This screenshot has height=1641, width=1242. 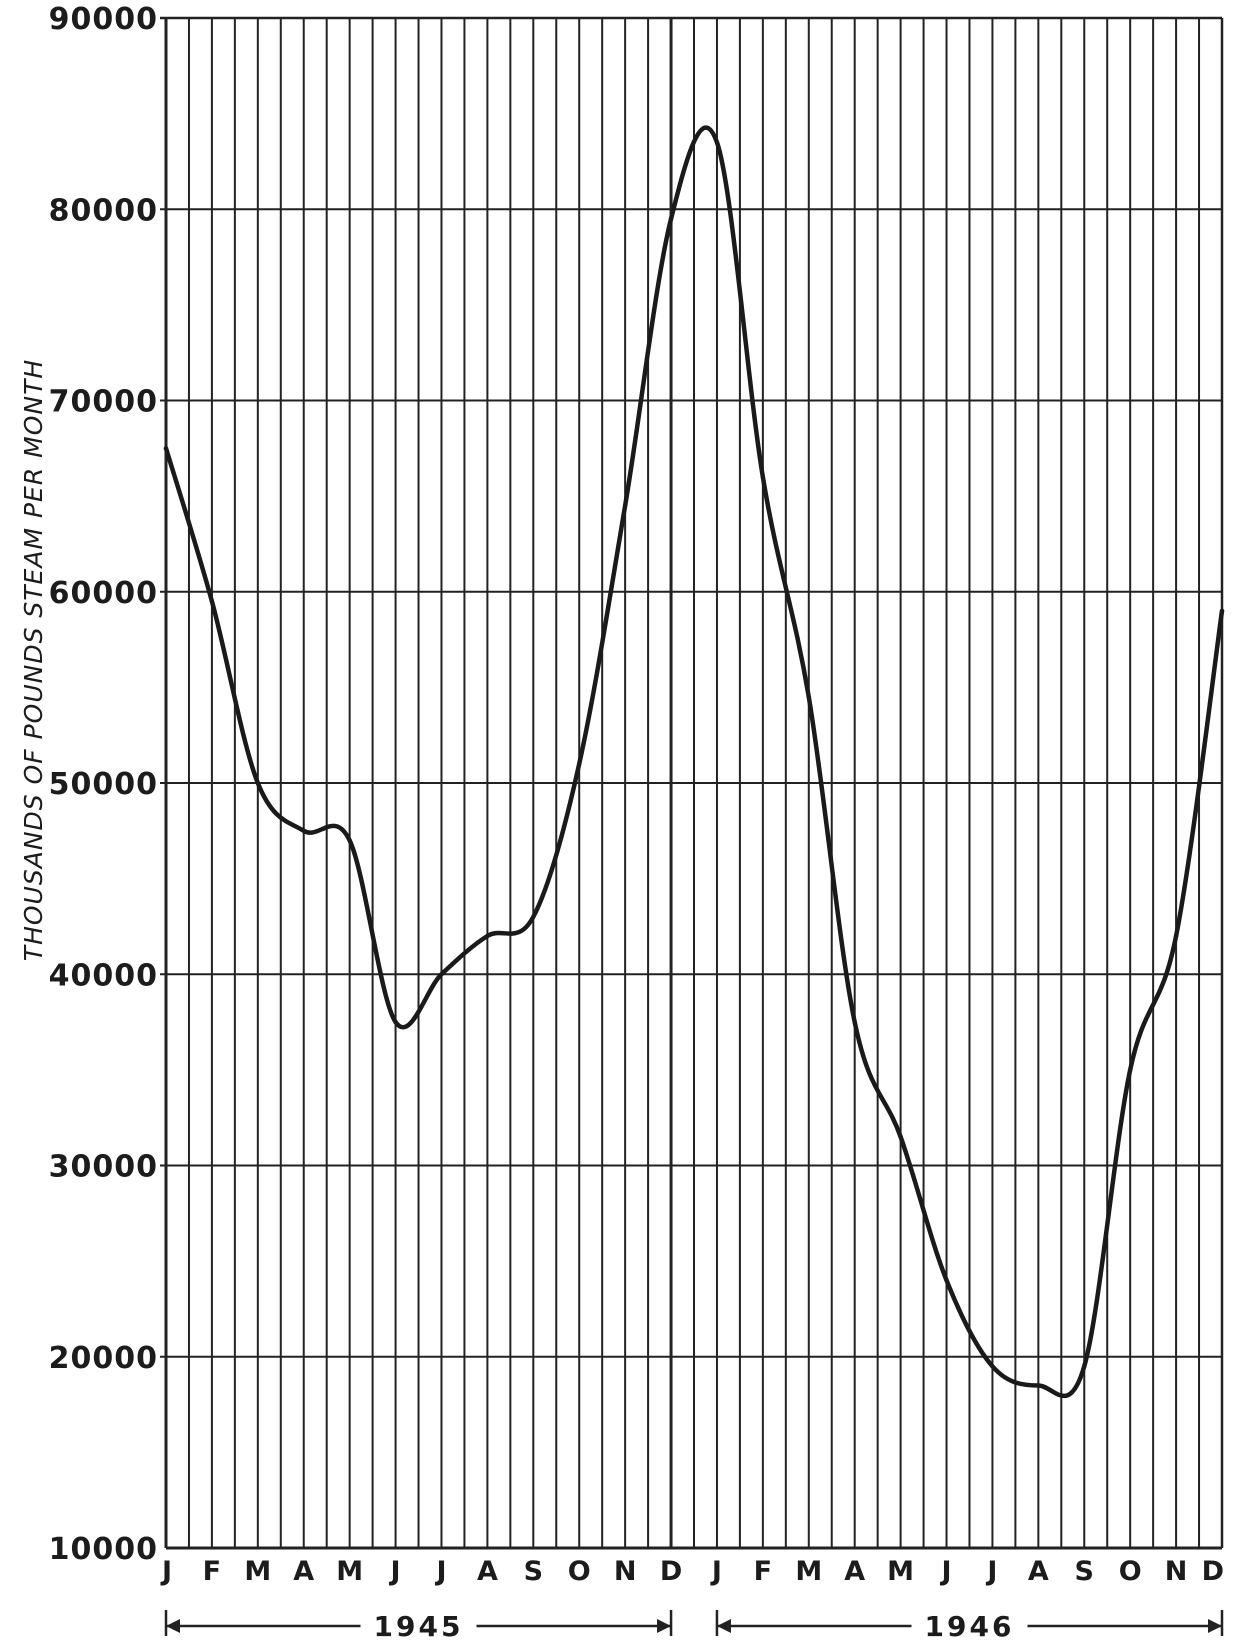 What do you see at coordinates (103, 975) in the screenshot?
I see `y-tick-label: 40000` at bounding box center [103, 975].